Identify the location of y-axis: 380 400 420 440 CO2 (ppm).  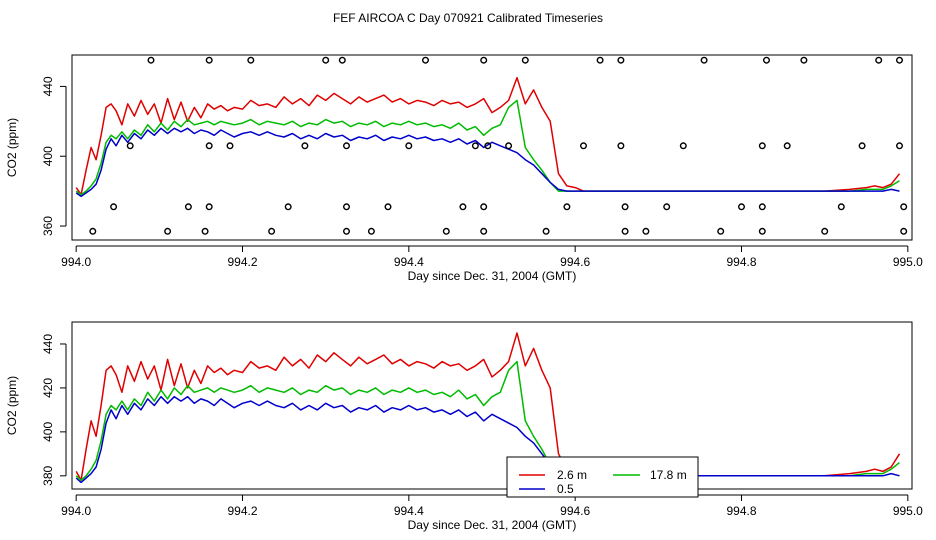
(36, 410).